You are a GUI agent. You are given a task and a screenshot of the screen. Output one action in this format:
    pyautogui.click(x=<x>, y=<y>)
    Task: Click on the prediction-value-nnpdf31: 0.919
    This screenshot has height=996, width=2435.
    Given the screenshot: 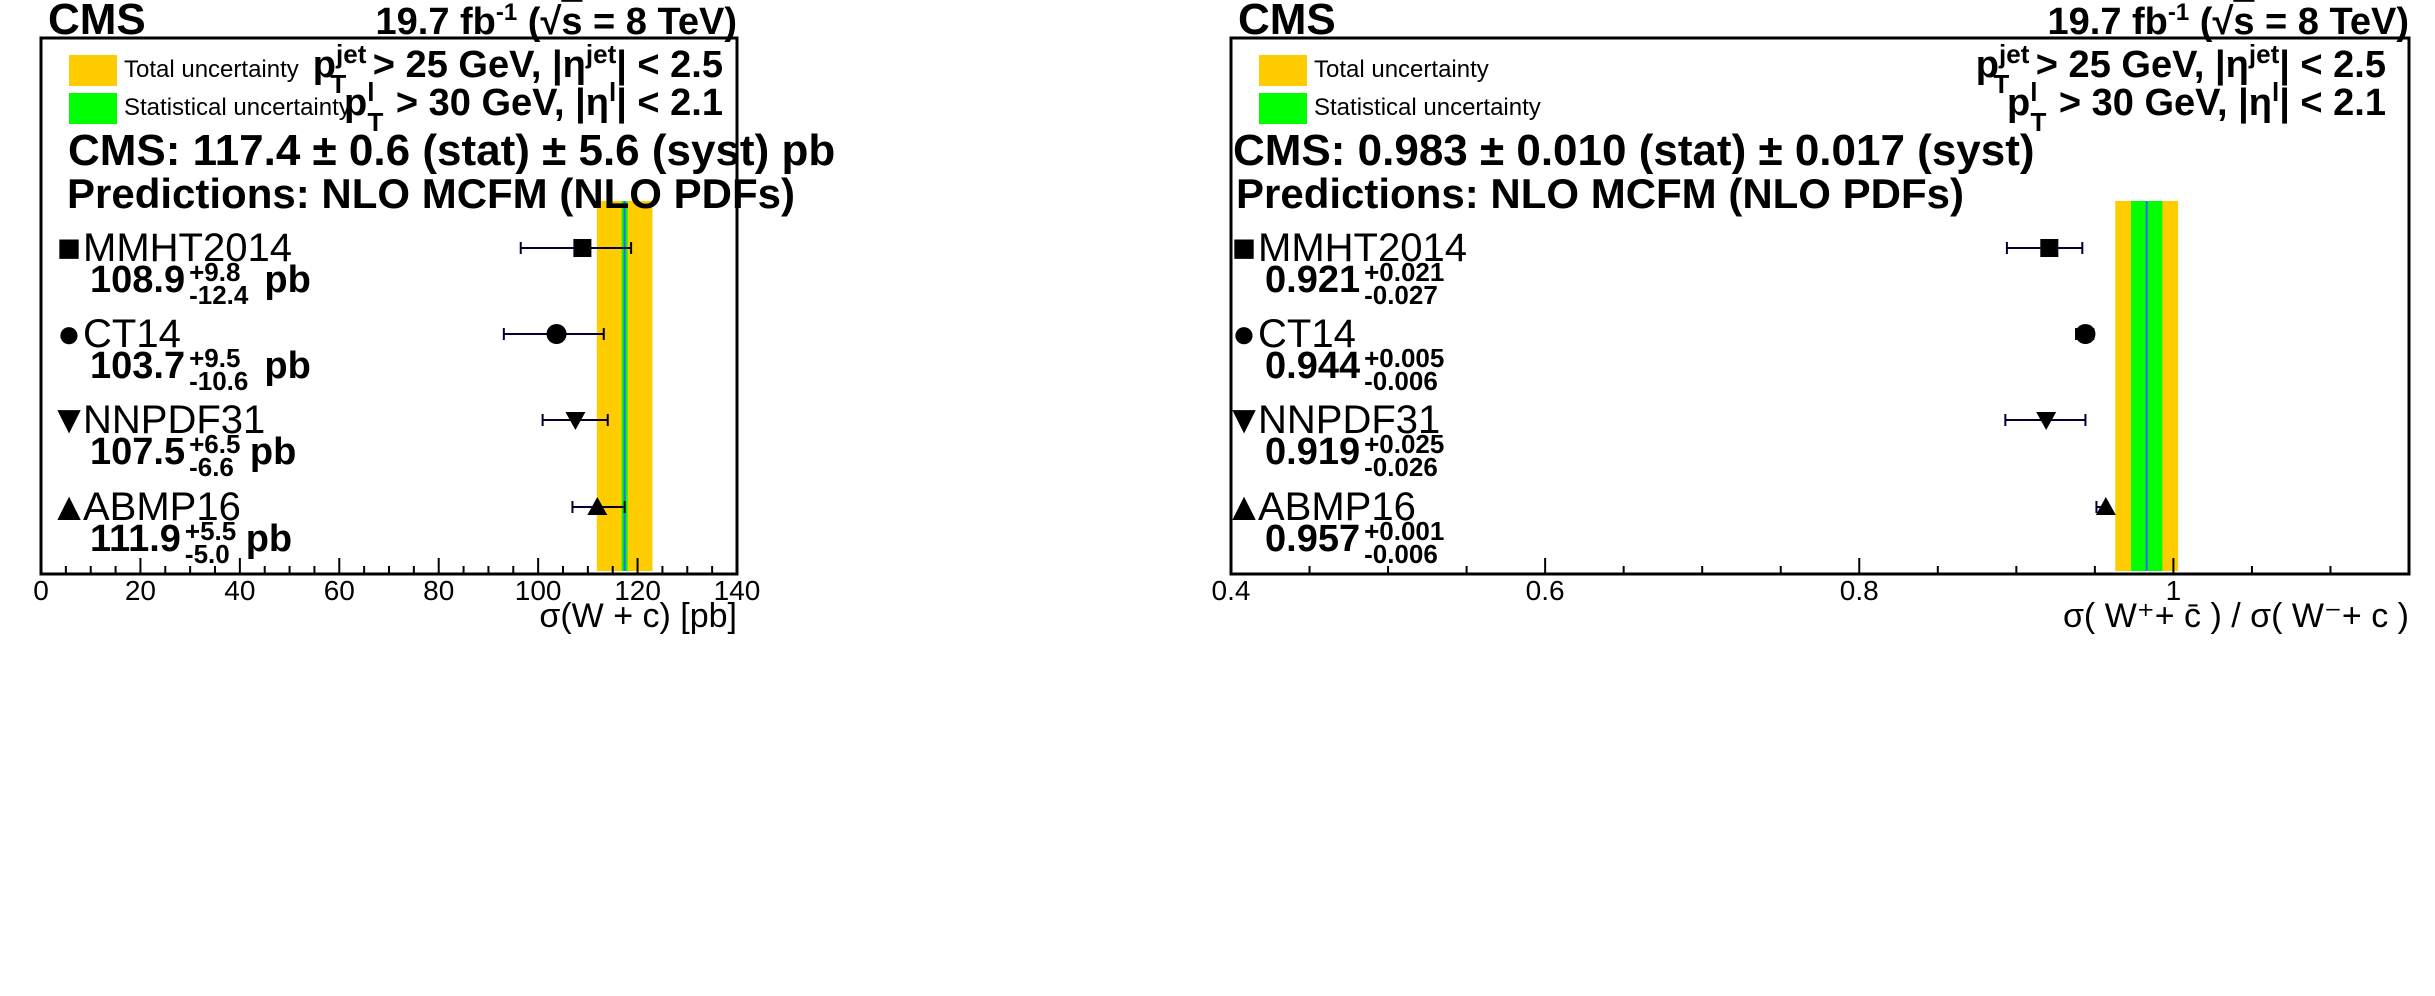 What is the action you would take?
    pyautogui.click(x=1312, y=452)
    